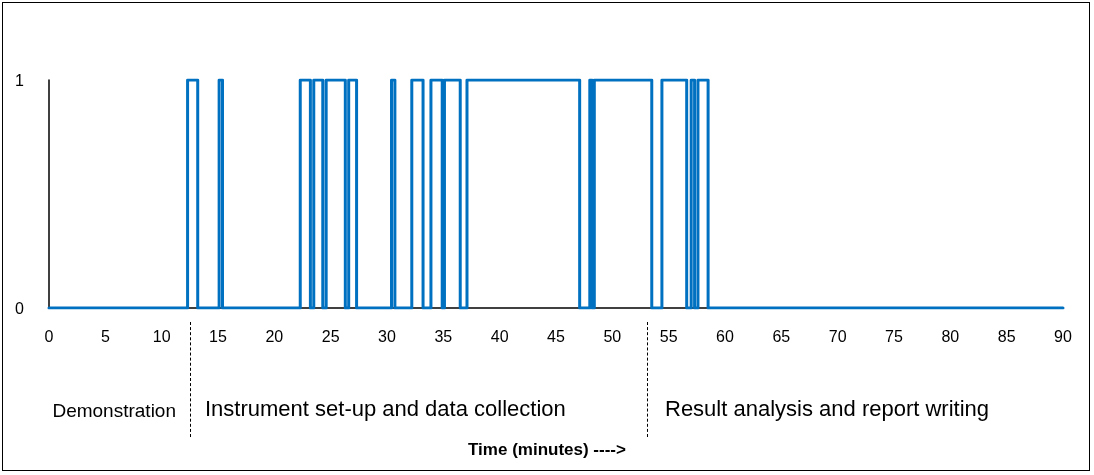 The width and height of the screenshot is (1094, 475). I want to click on x-tick-label: 60, so click(725, 336).